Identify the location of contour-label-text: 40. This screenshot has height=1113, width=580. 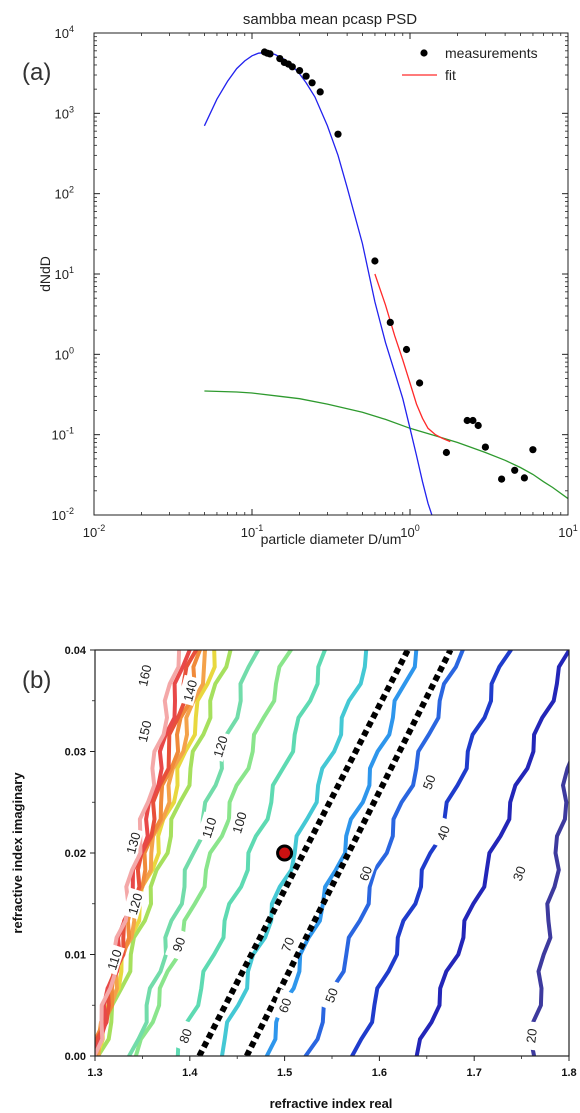
(443, 832).